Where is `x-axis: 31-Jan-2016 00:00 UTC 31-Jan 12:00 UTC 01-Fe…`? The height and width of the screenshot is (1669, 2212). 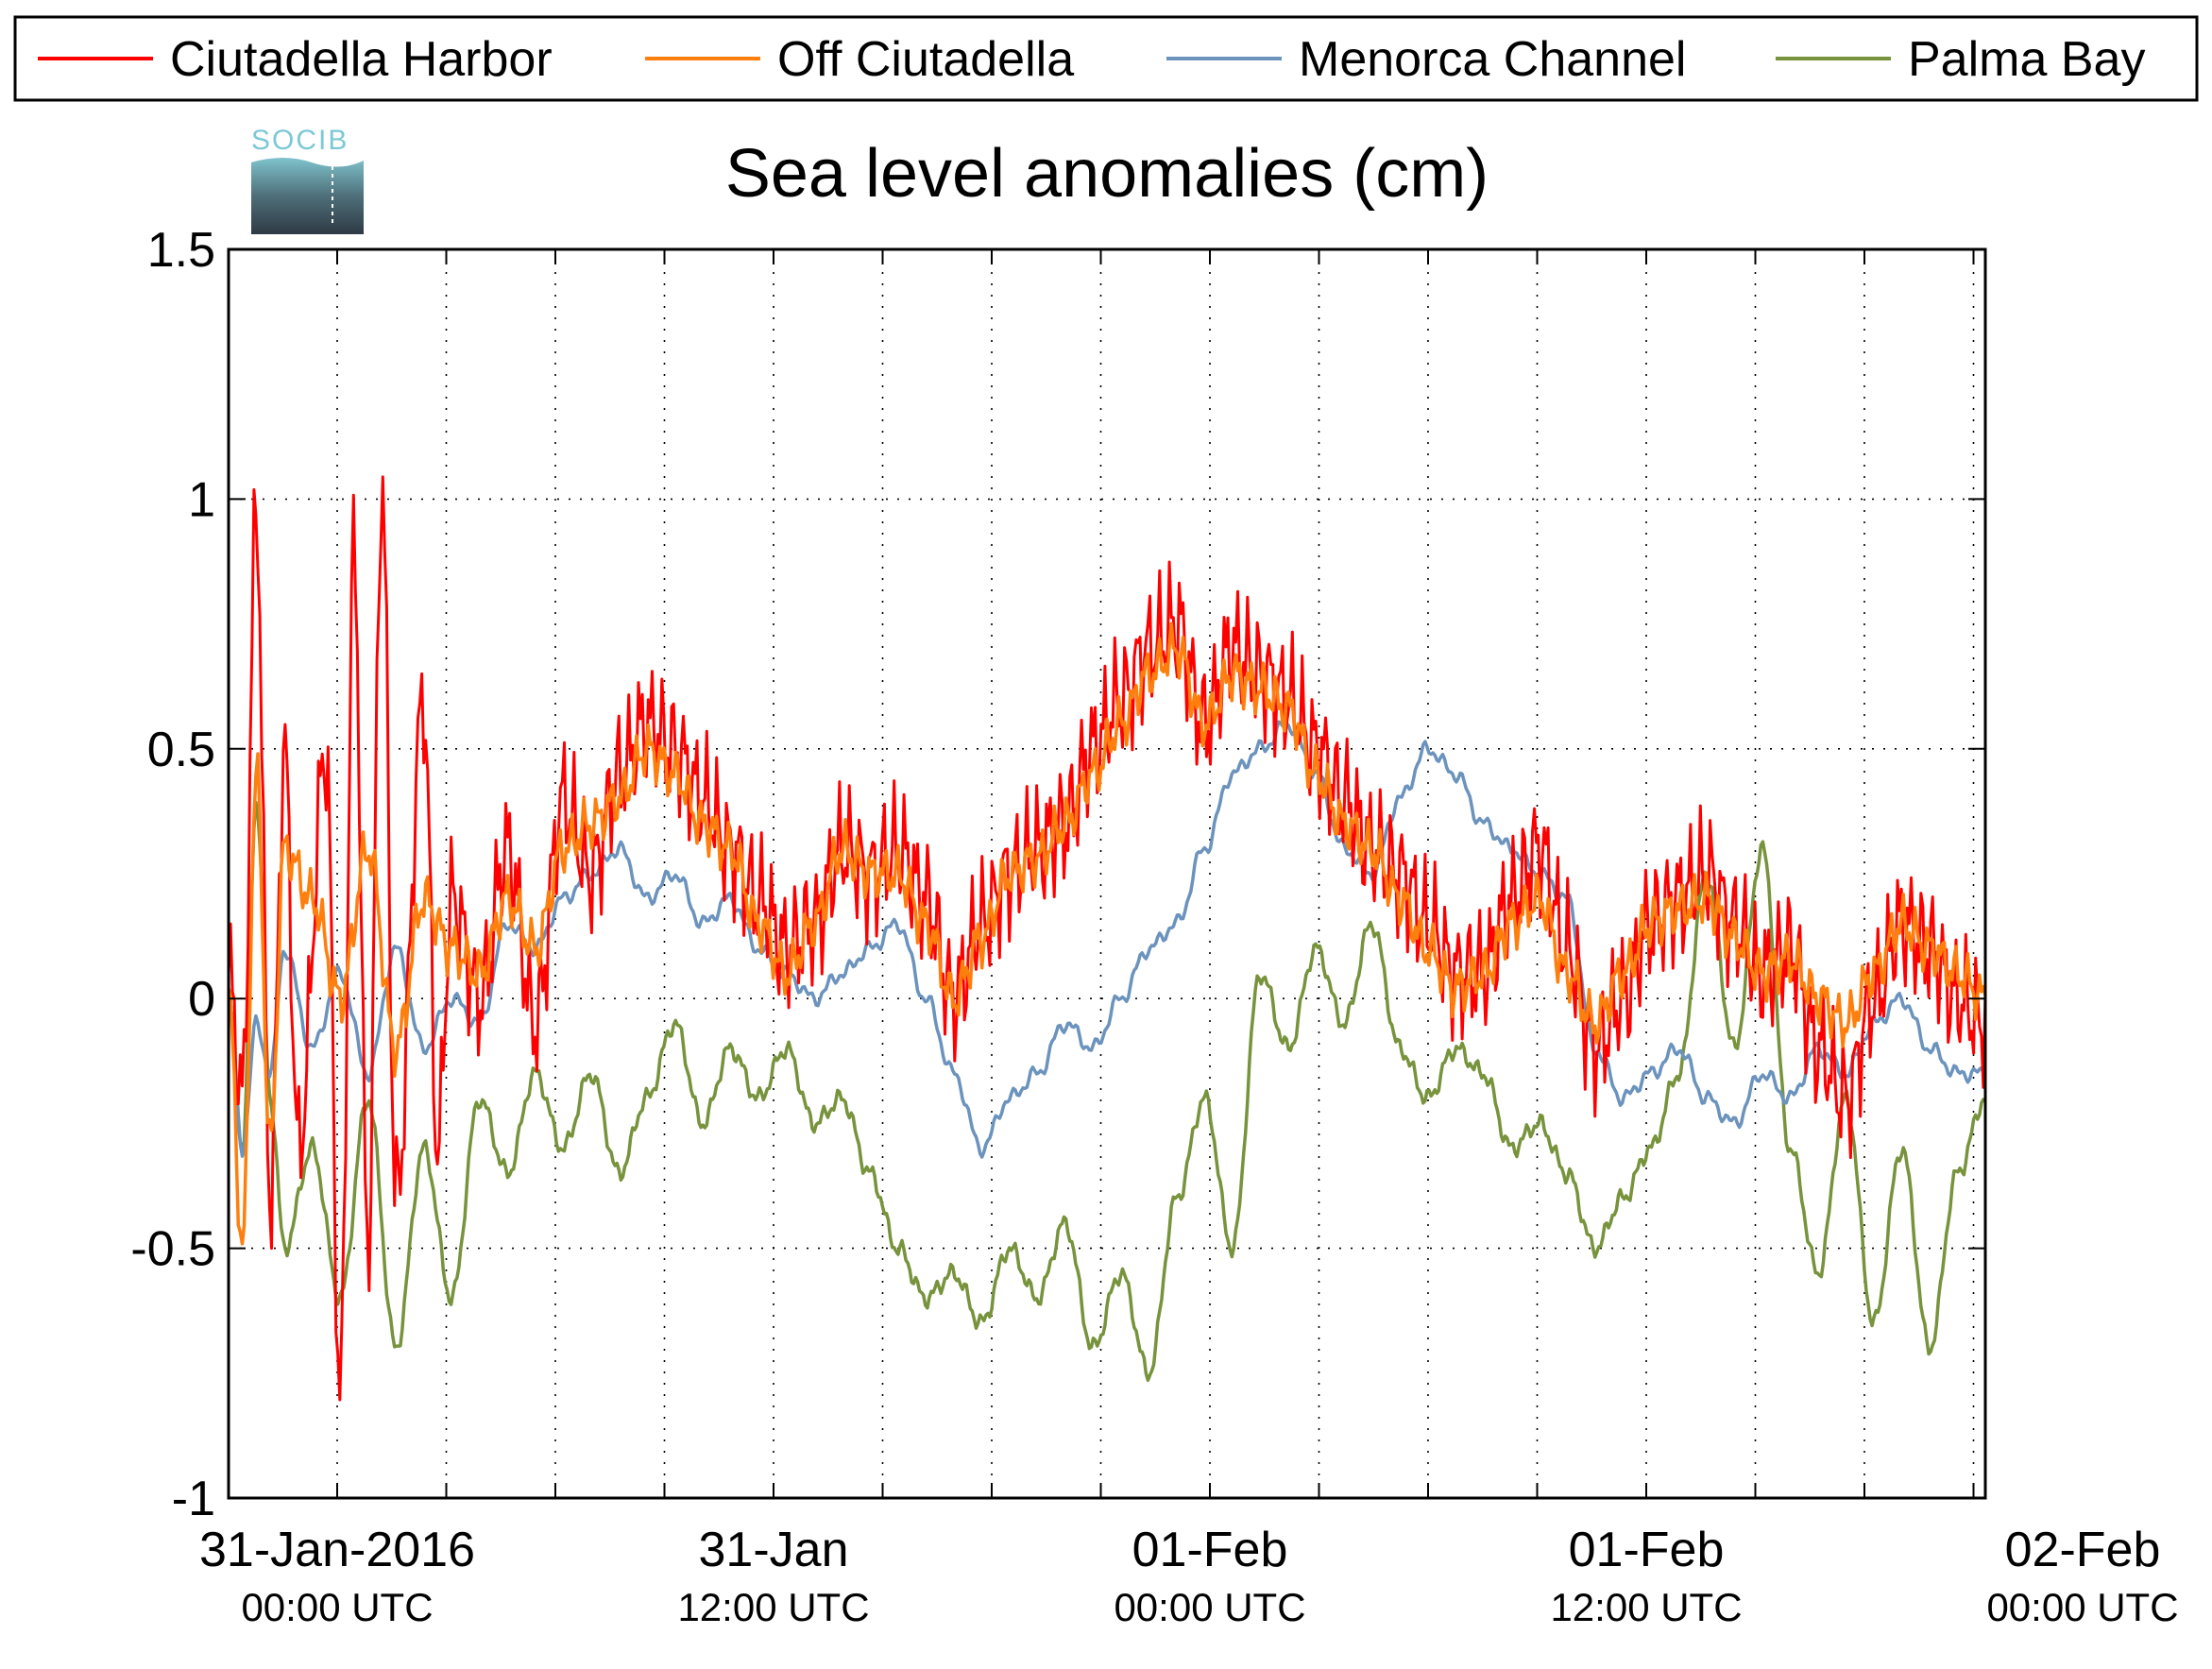 x-axis: 31-Jan-2016 00:00 UTC 31-Jan 12:00 UTC 01-Fe… is located at coordinates (1189, 1576).